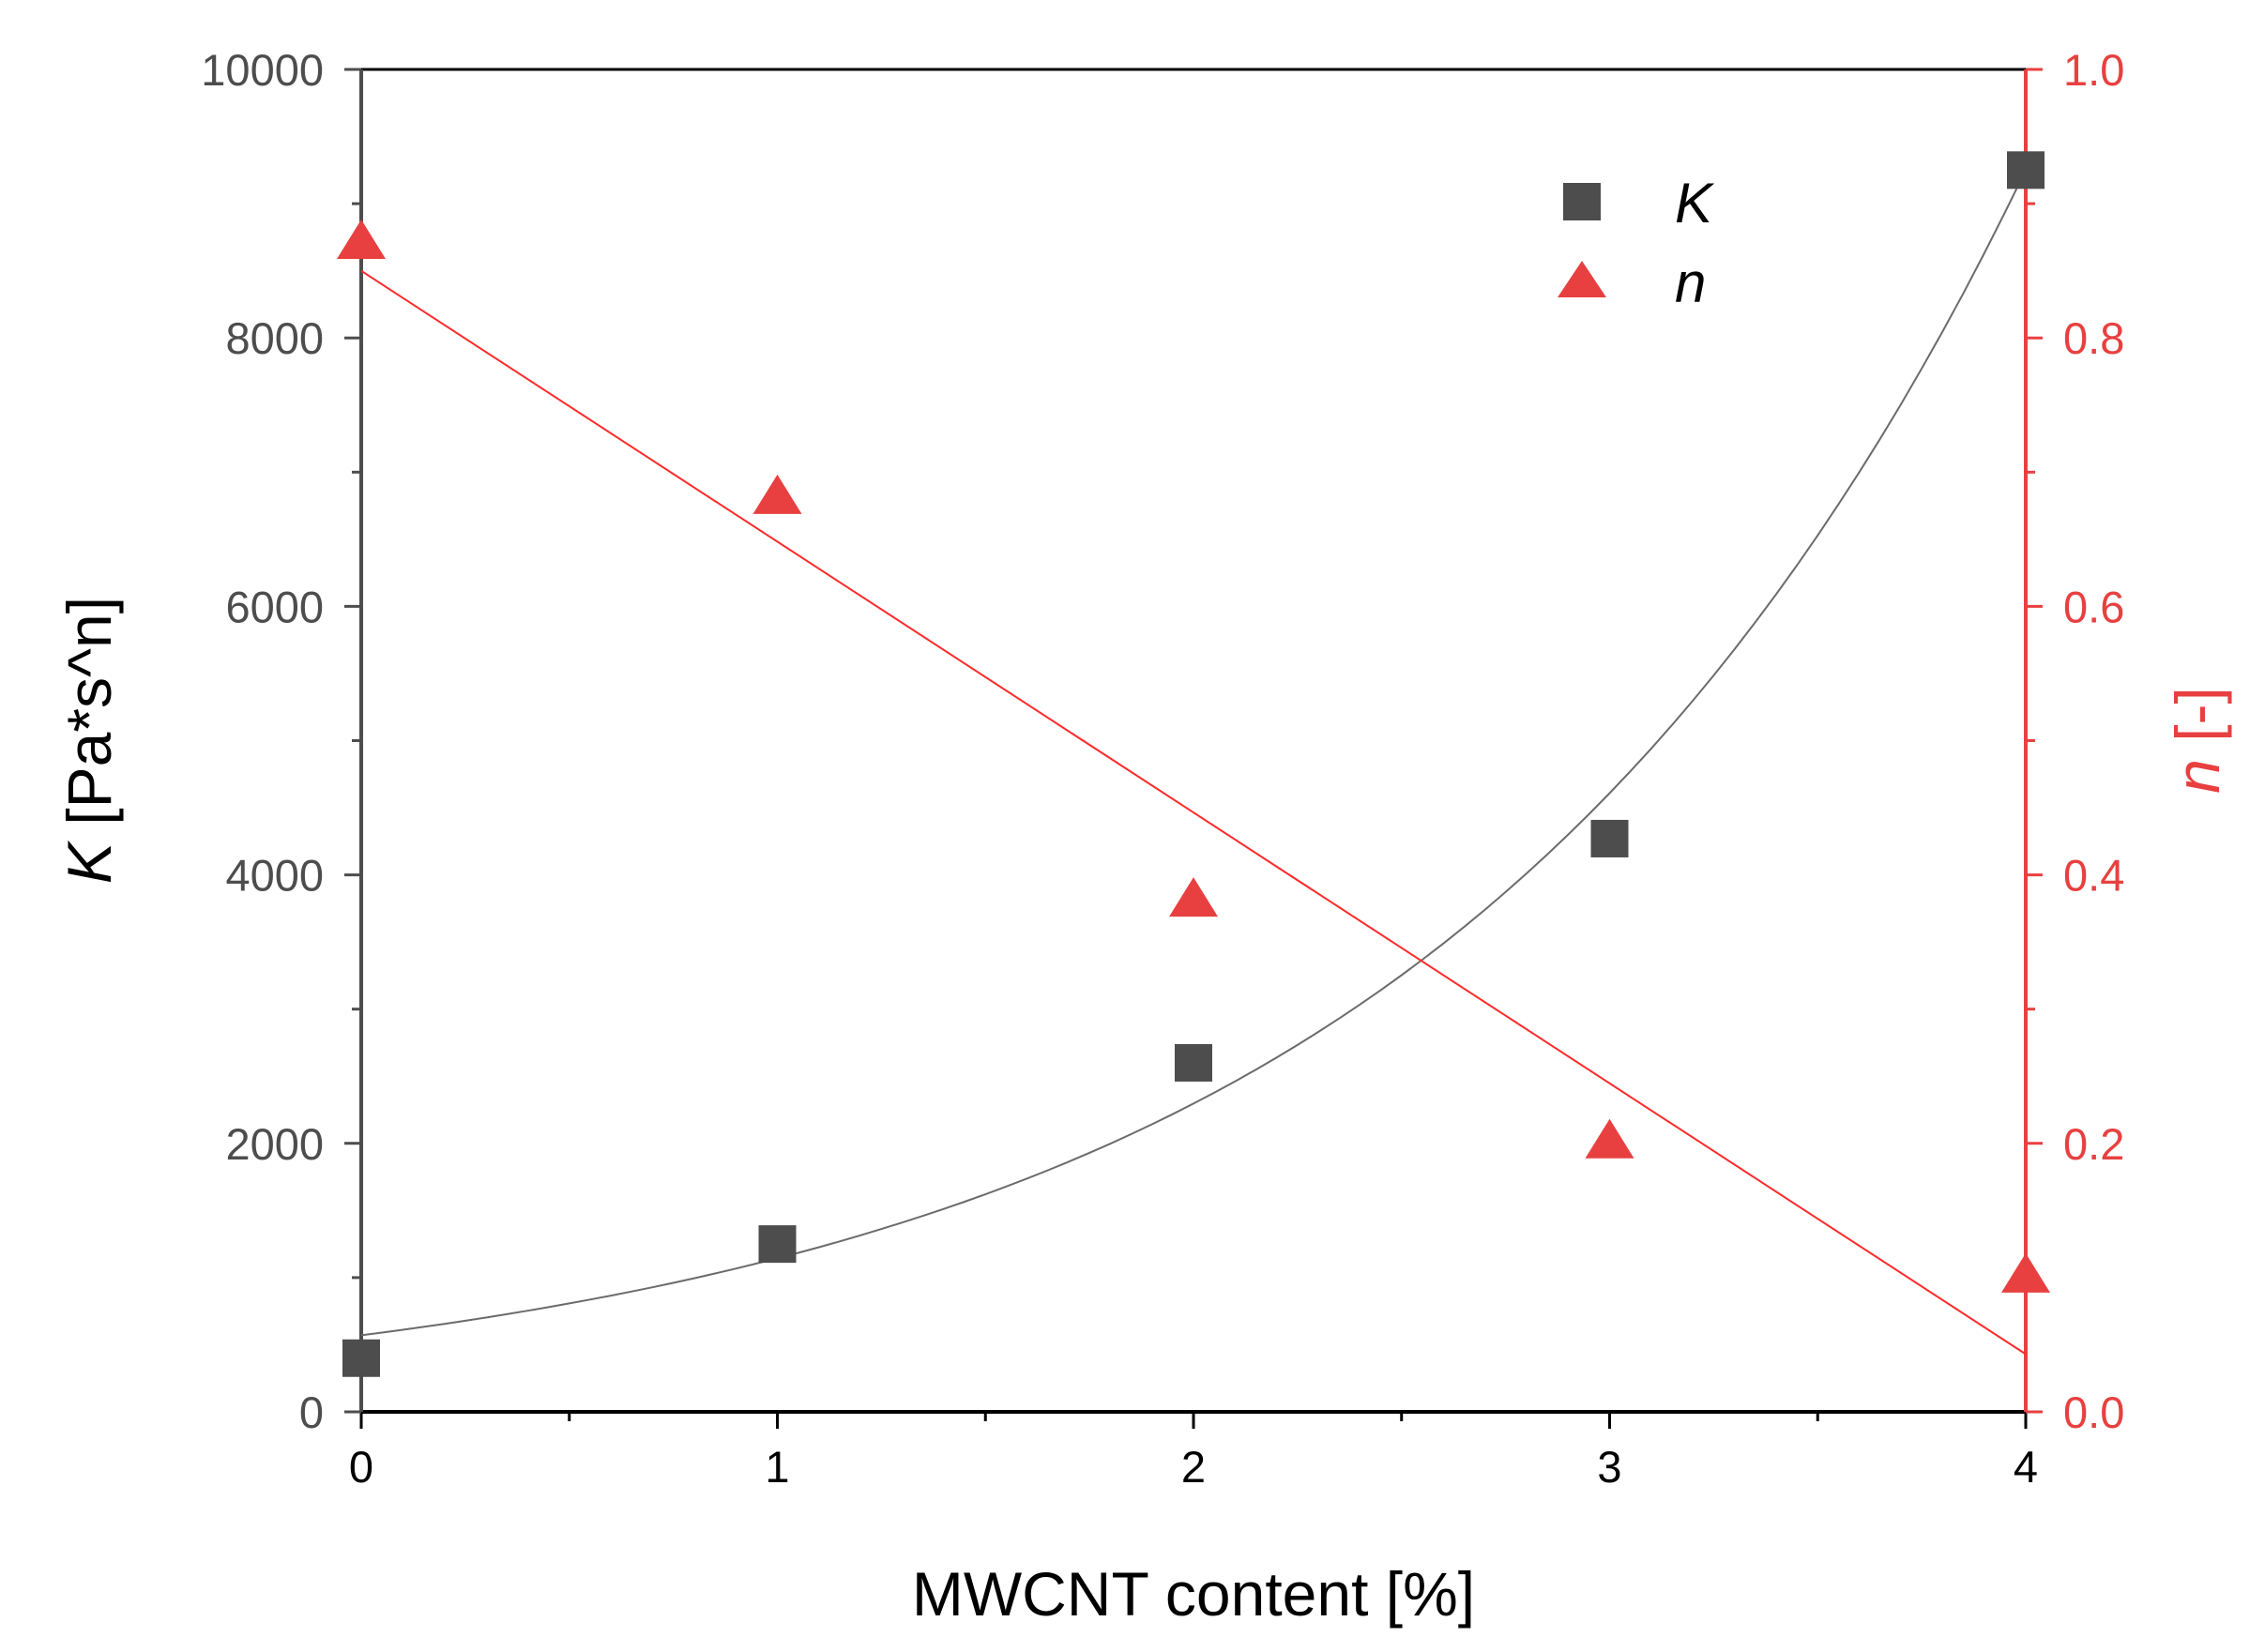  I want to click on legend-marker-square, so click(1582, 201).